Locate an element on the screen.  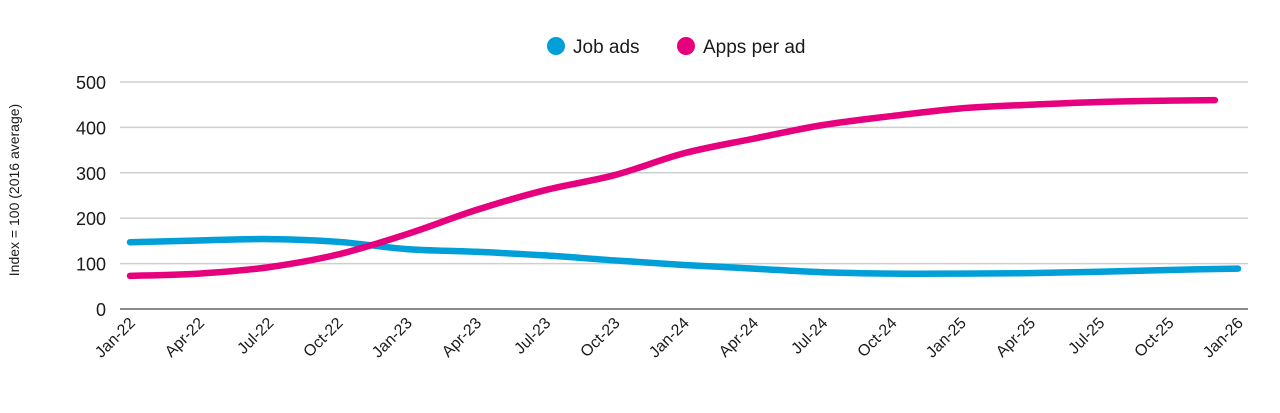
x-tick-label: Jan-26 is located at coordinates (1223, 338).